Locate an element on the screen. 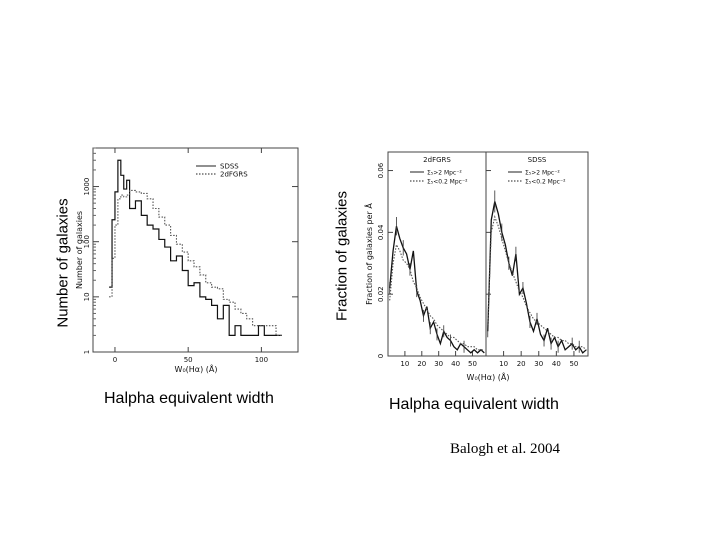  right-chart-xlabel: Halpha equivalent width is located at coordinates (474, 404).